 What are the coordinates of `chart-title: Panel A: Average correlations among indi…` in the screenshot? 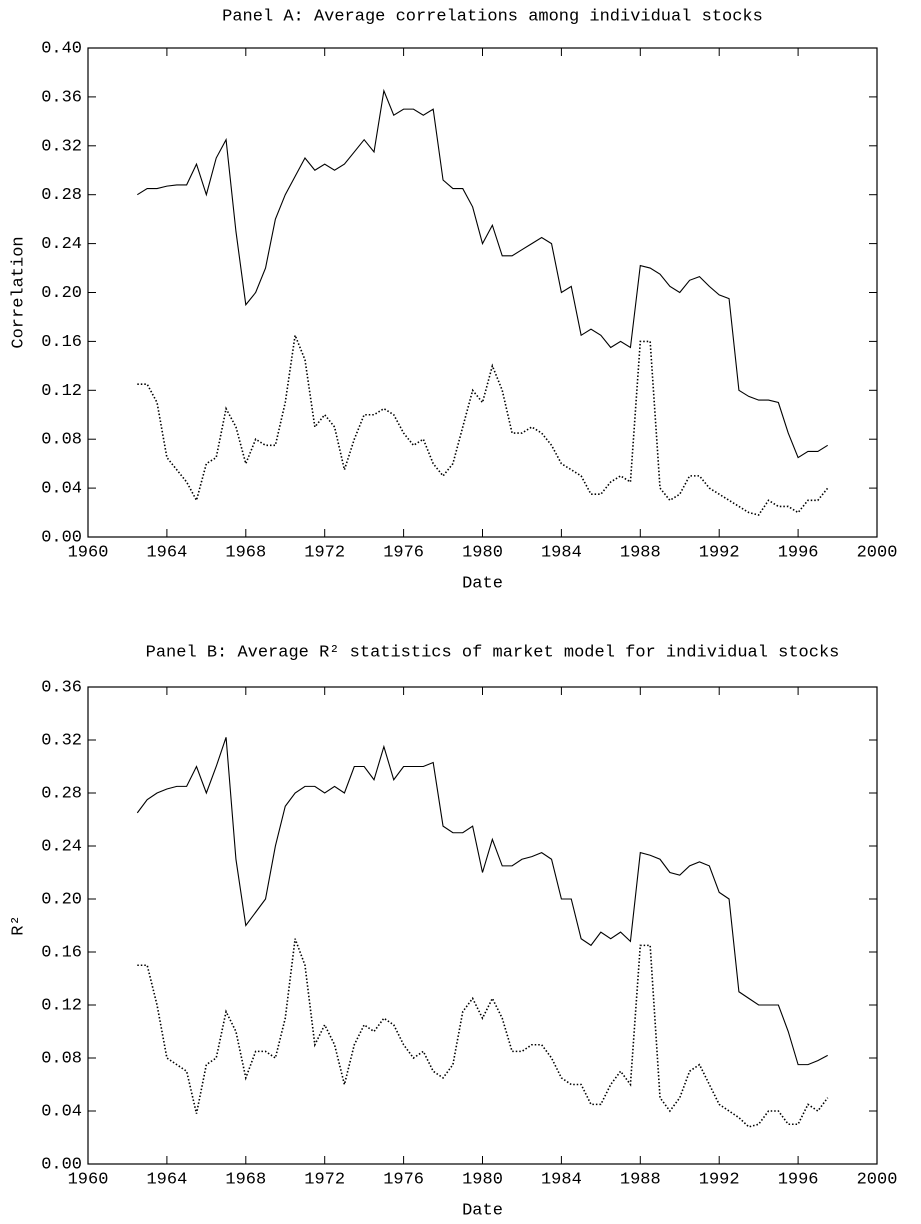 It's located at (492, 16).